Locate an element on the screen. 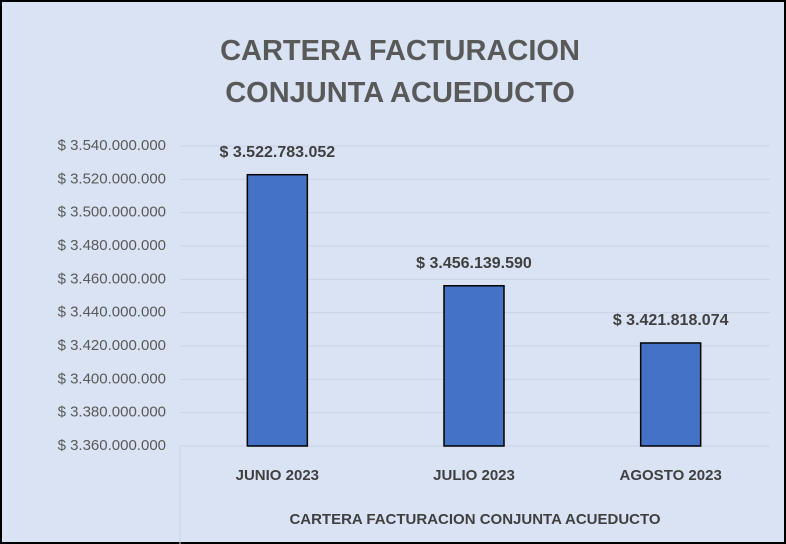 The width and height of the screenshot is (786, 544). y-tick-label: $ 3.500.000.000 is located at coordinates (112, 212).